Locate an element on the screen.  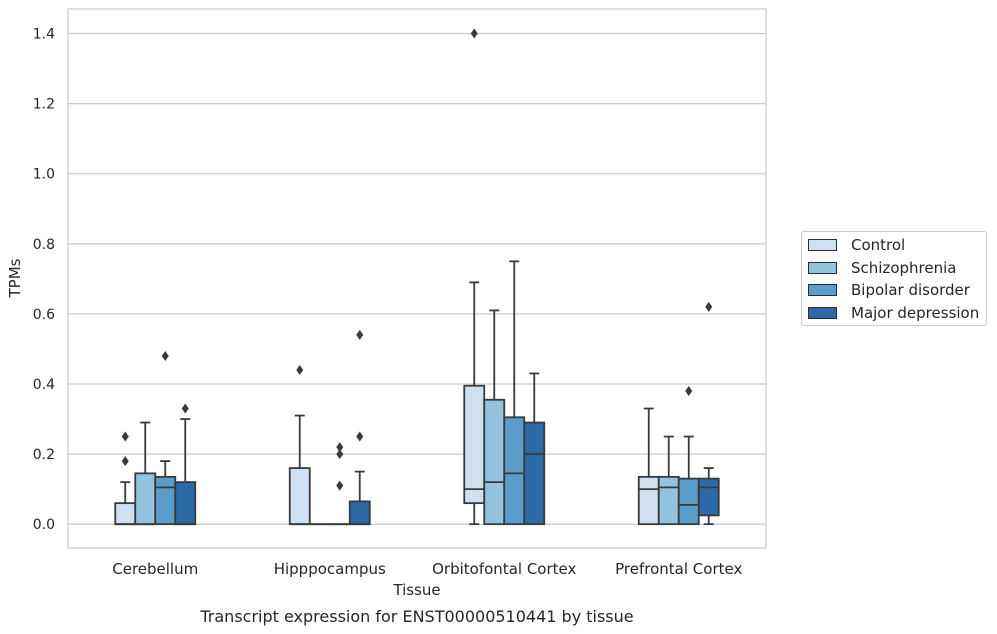
y-tick-label-0.2: 0.2 is located at coordinates (44, 455).